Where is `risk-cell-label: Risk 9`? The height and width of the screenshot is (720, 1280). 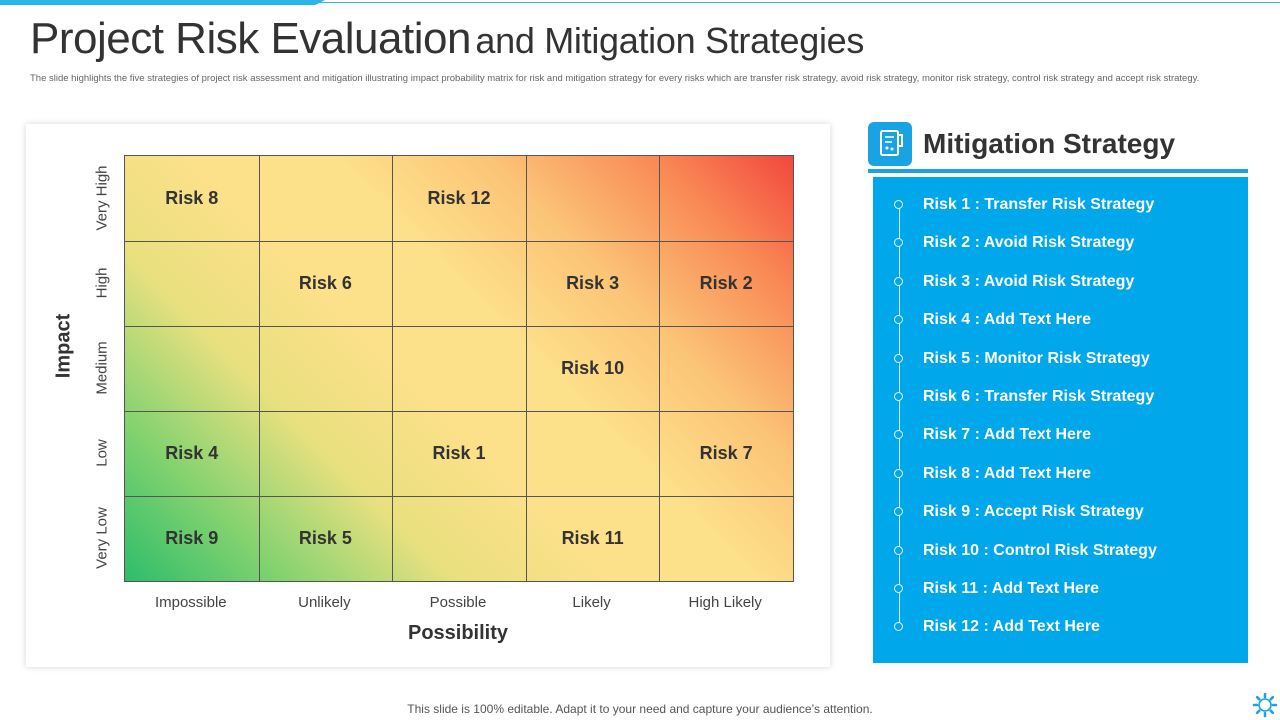
risk-cell-label: Risk 9 is located at coordinates (192, 538).